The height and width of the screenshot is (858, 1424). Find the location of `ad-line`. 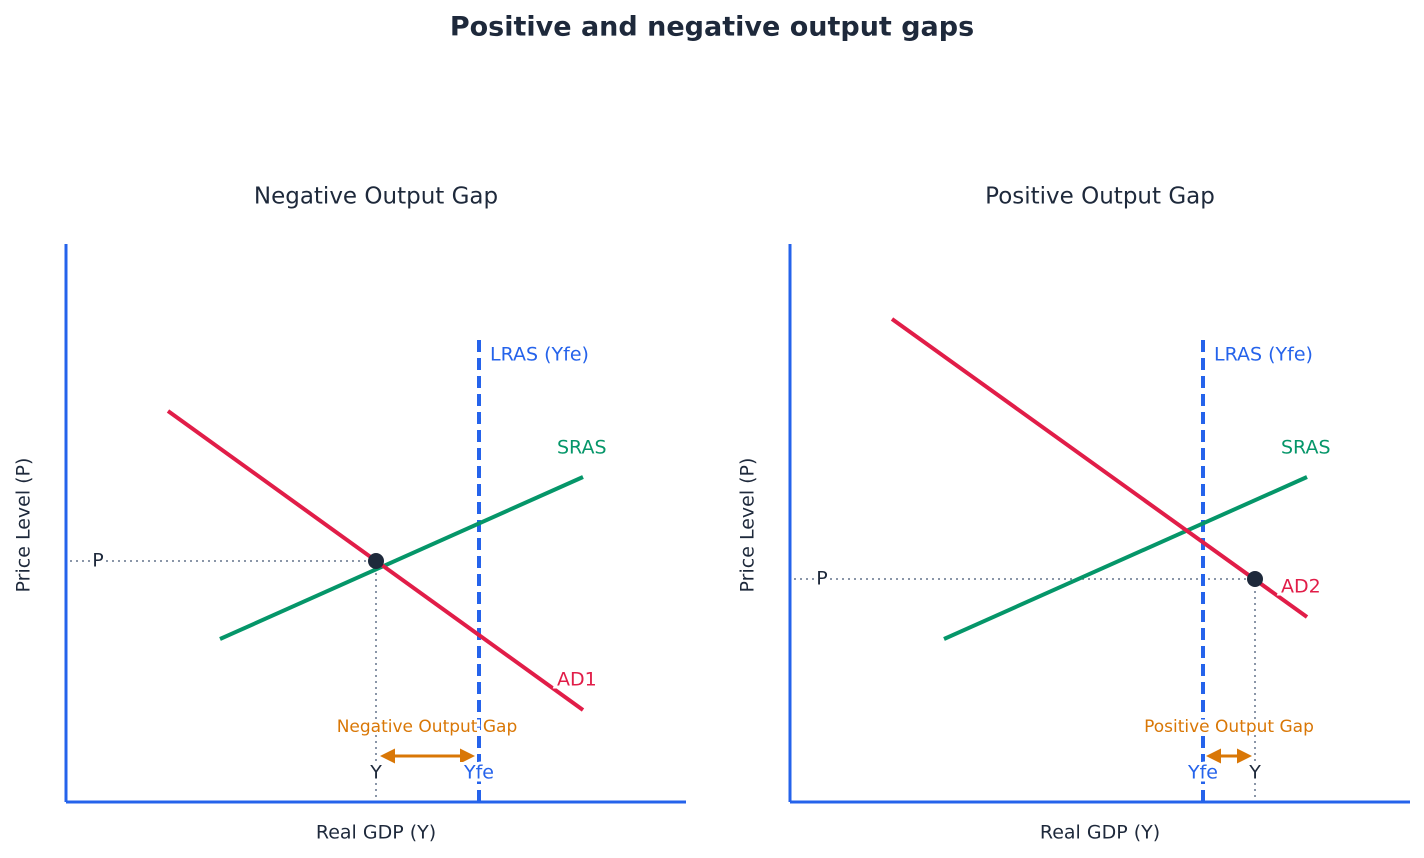

ad-line is located at coordinates (1099, 468).